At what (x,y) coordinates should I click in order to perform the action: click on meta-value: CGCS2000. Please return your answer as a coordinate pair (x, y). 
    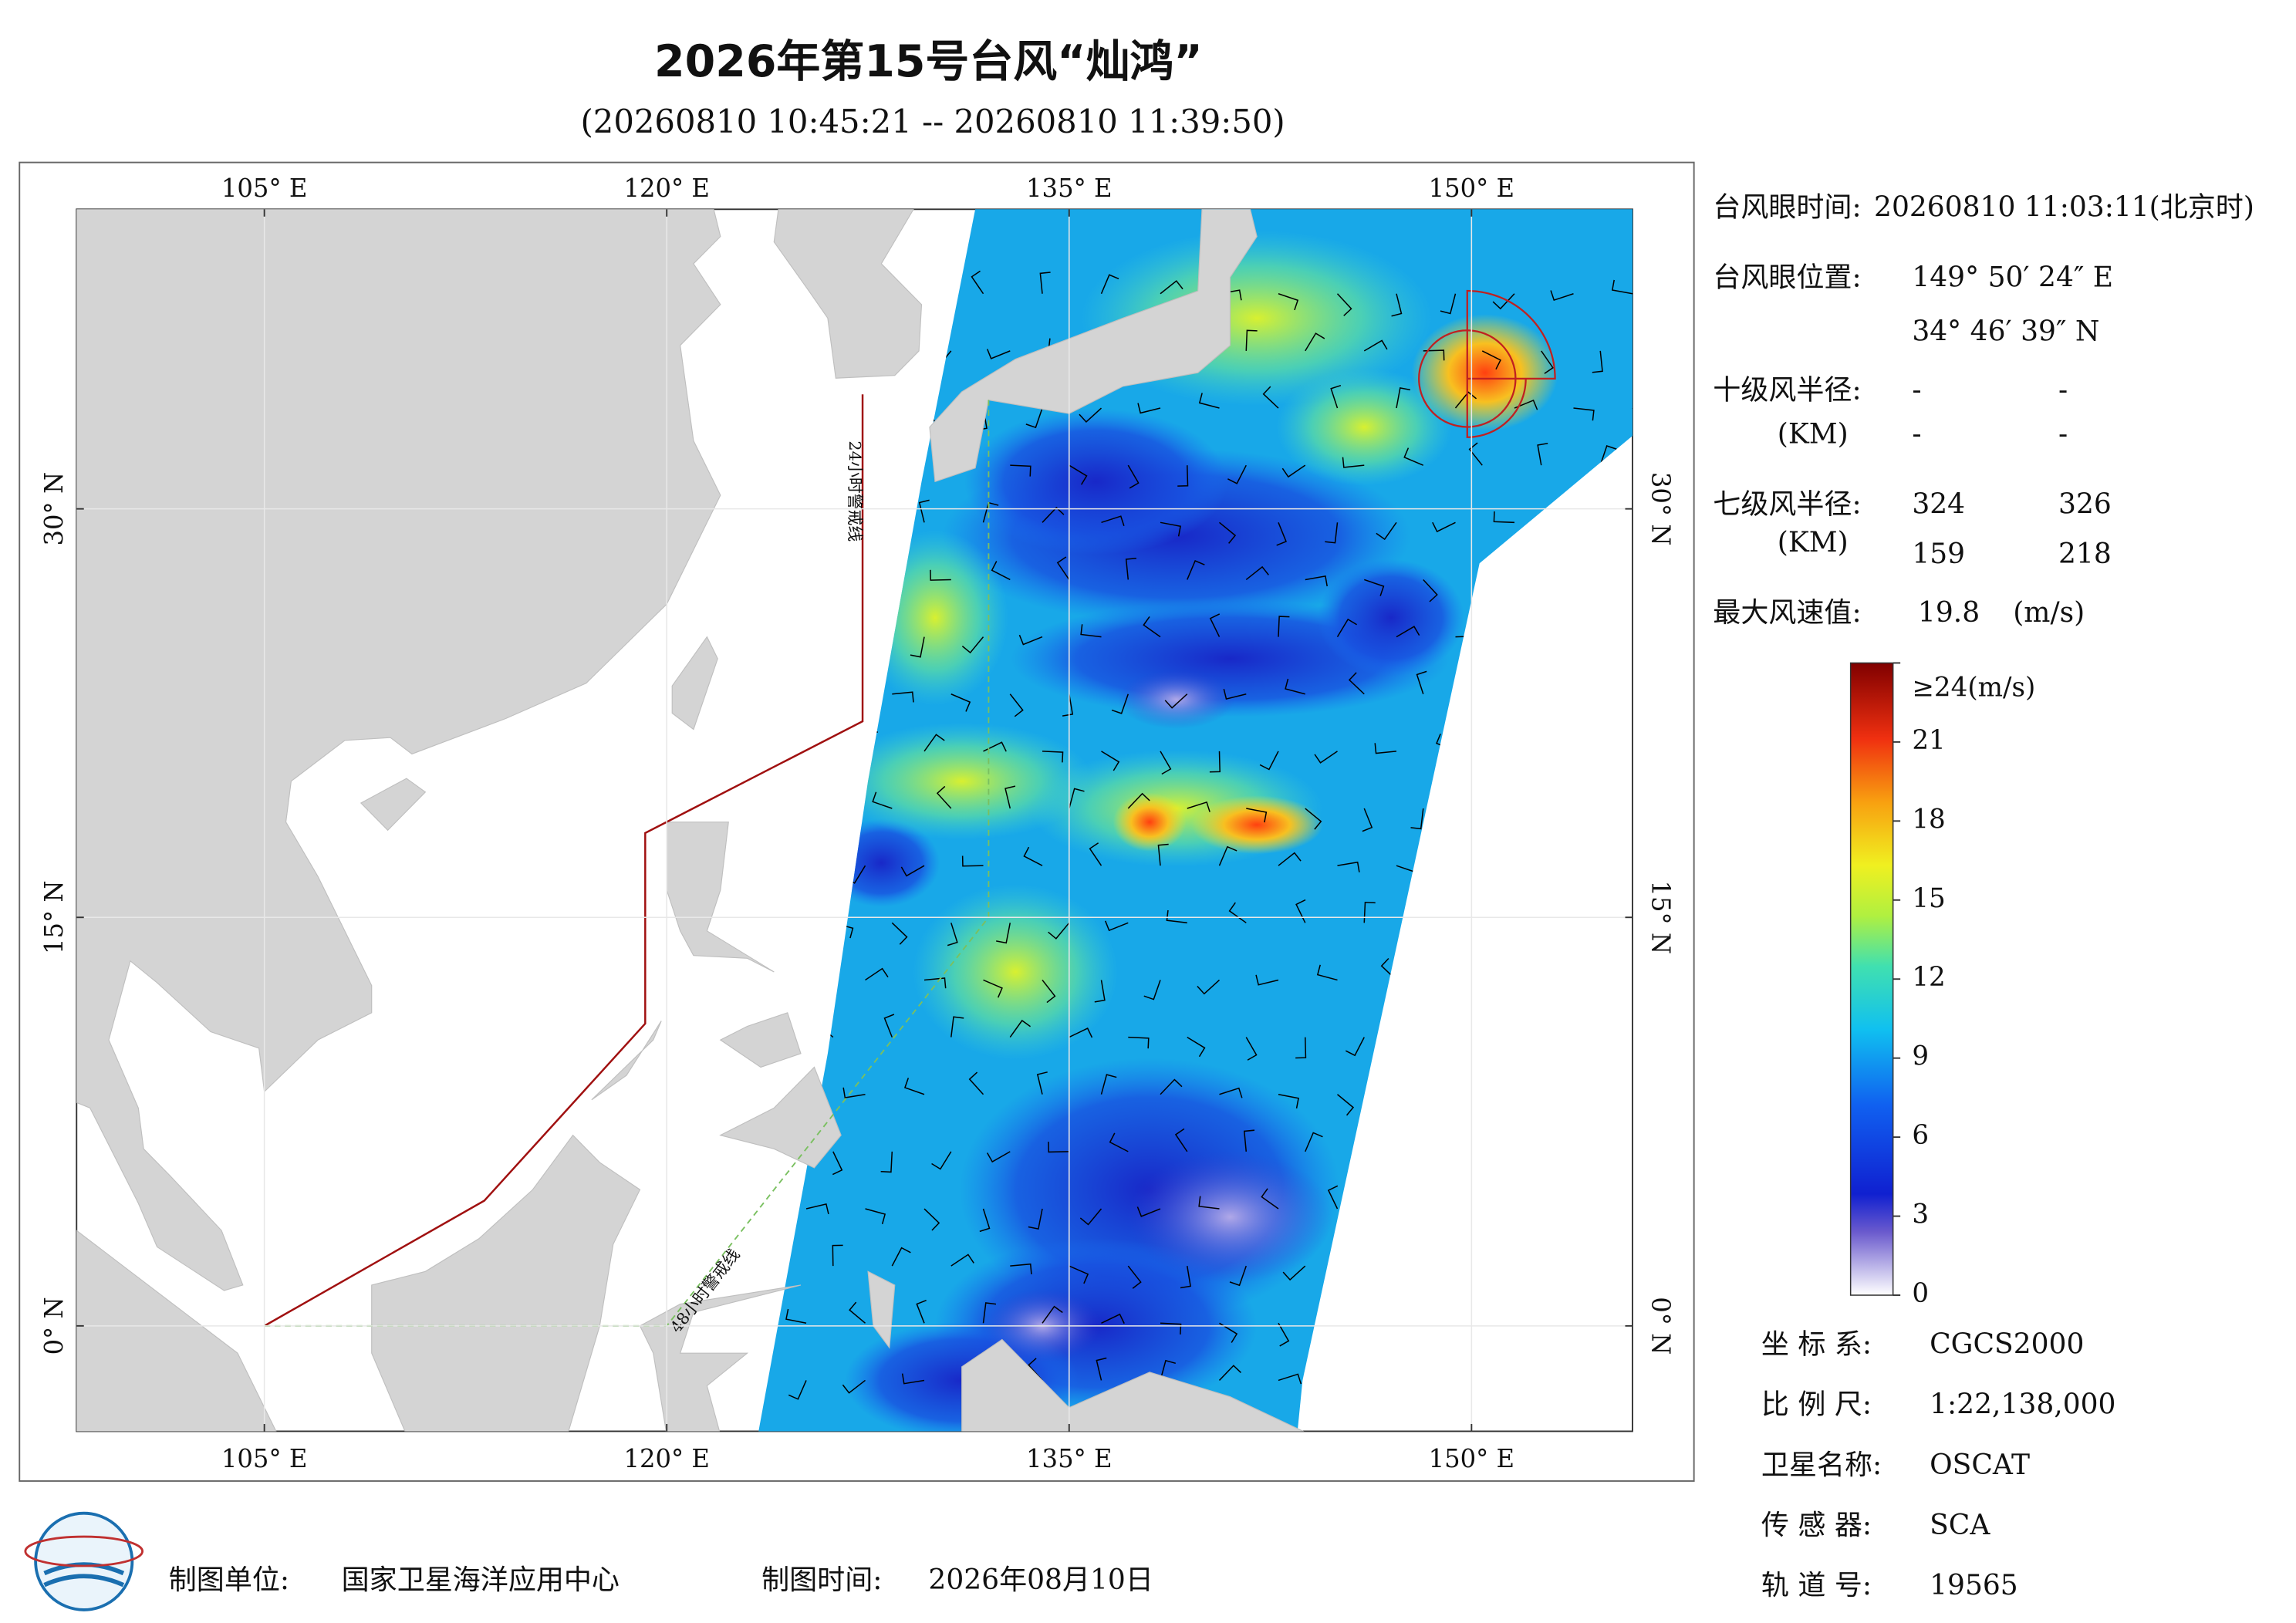
    Looking at the image, I should click on (2007, 1344).